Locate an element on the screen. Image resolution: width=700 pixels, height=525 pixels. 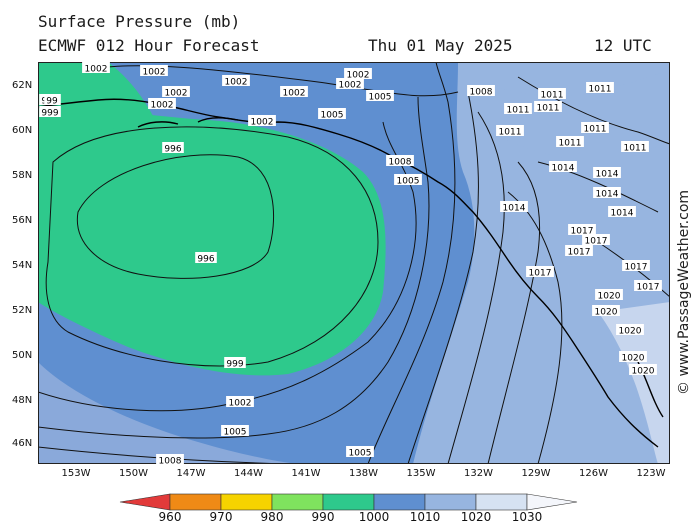
longitude-label: 138W is located at coordinates (363, 473).